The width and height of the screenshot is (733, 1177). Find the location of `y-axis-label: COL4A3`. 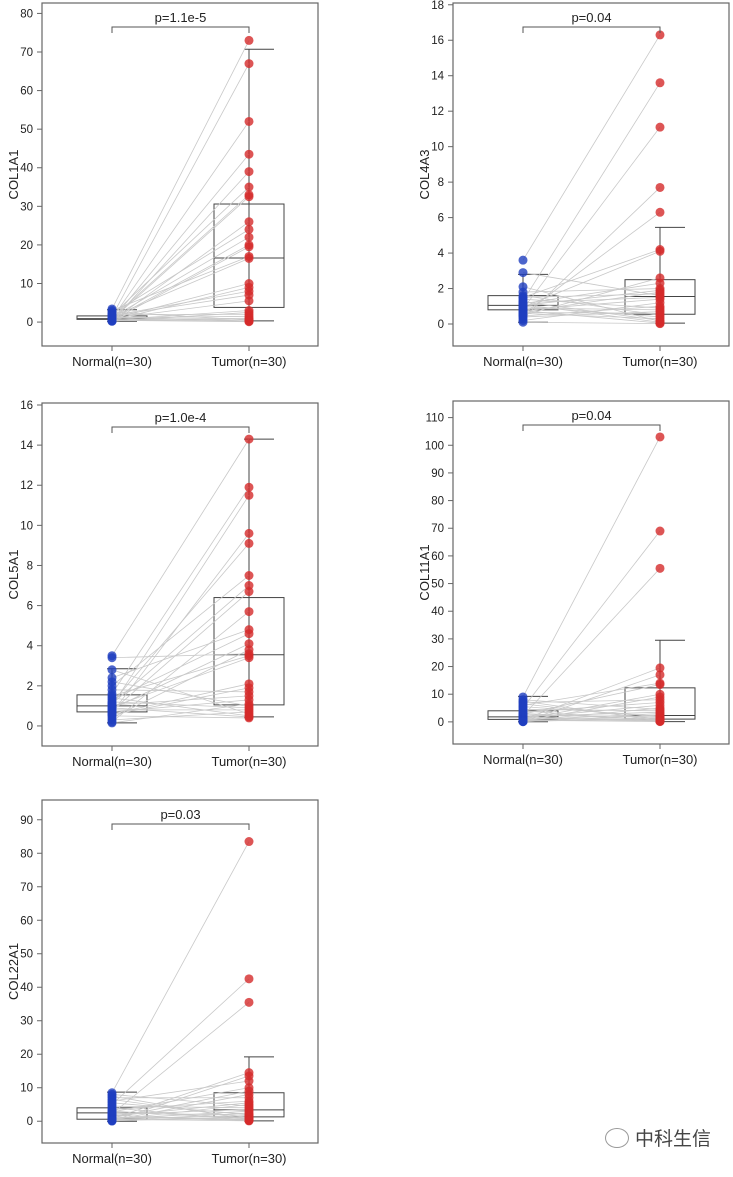

y-axis-label: COL4A3 is located at coordinates (424, 175).